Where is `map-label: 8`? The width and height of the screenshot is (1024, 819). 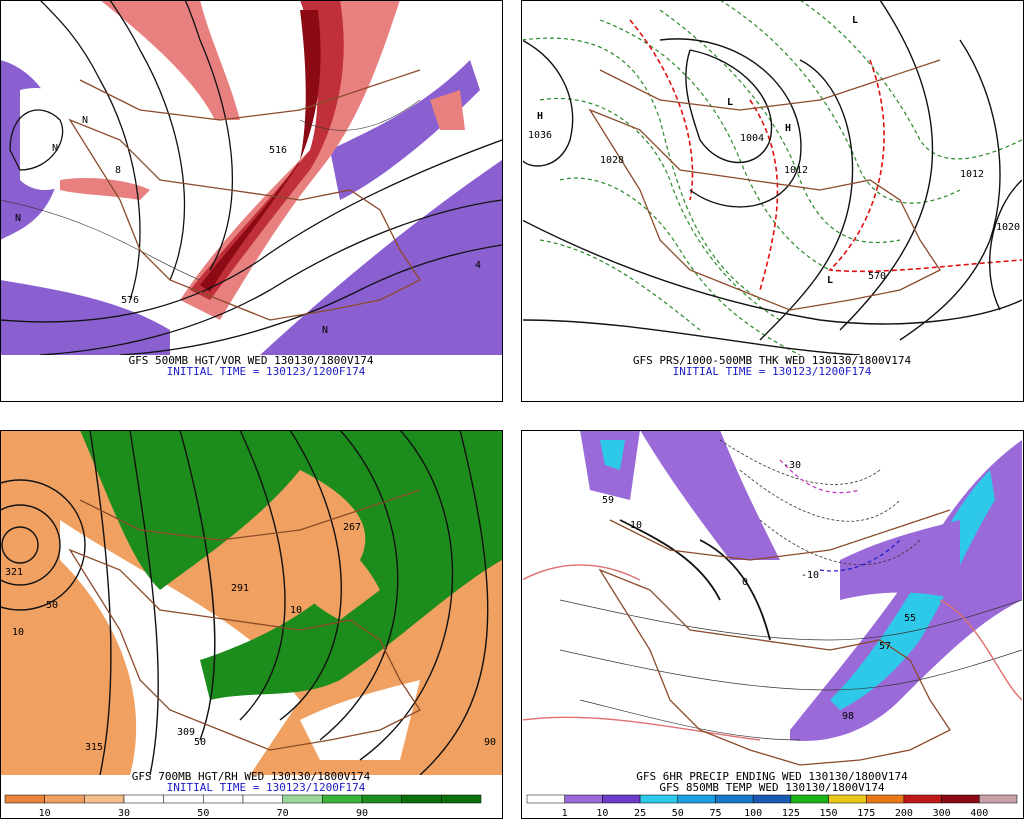 map-label: 8 is located at coordinates (118, 170).